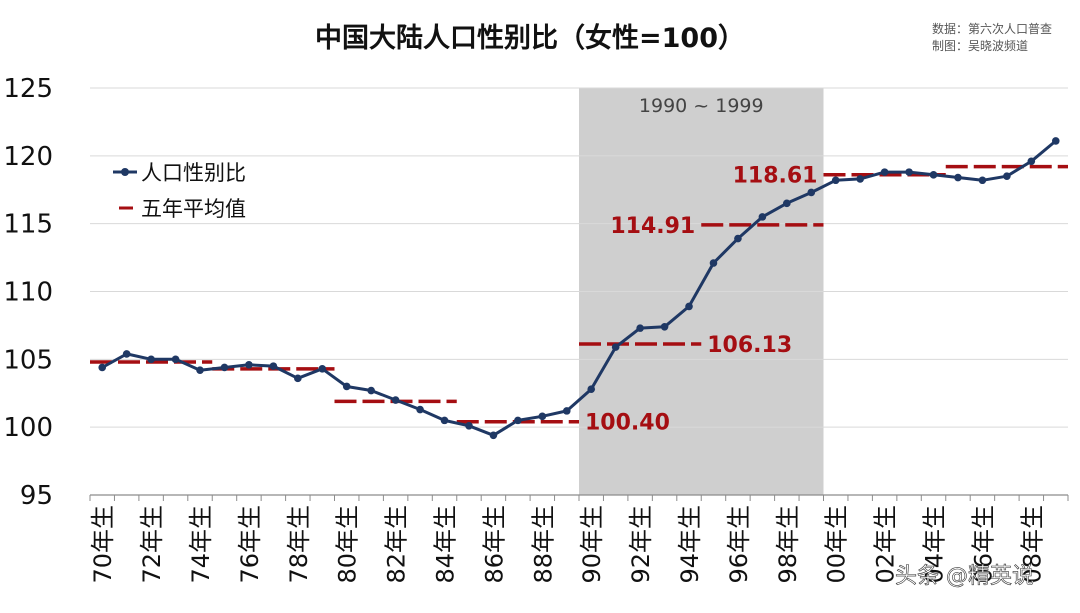 The width and height of the screenshot is (1080, 613). I want to click on data-point-72年生, so click(151, 359).